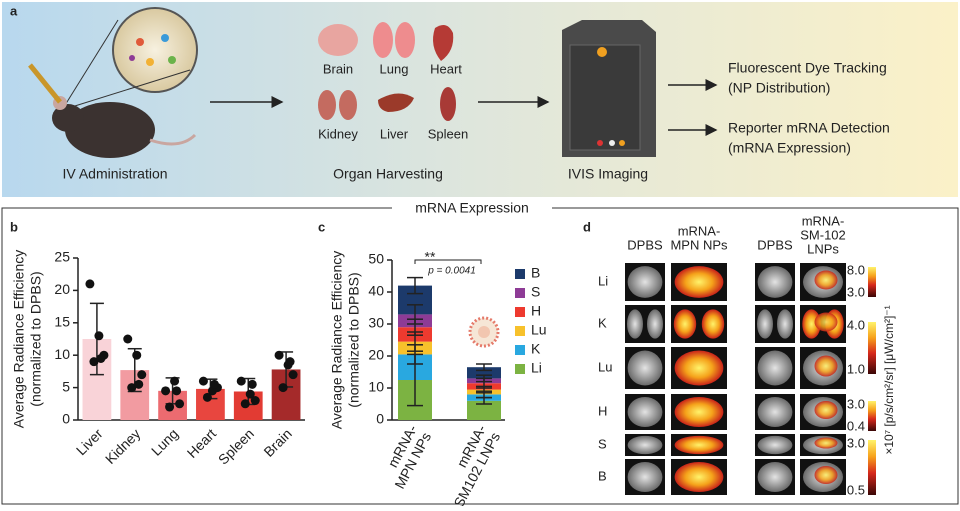  Describe the element at coordinates (856, 489) in the screenshot. I see `scale-tick-label: 0.5` at that location.